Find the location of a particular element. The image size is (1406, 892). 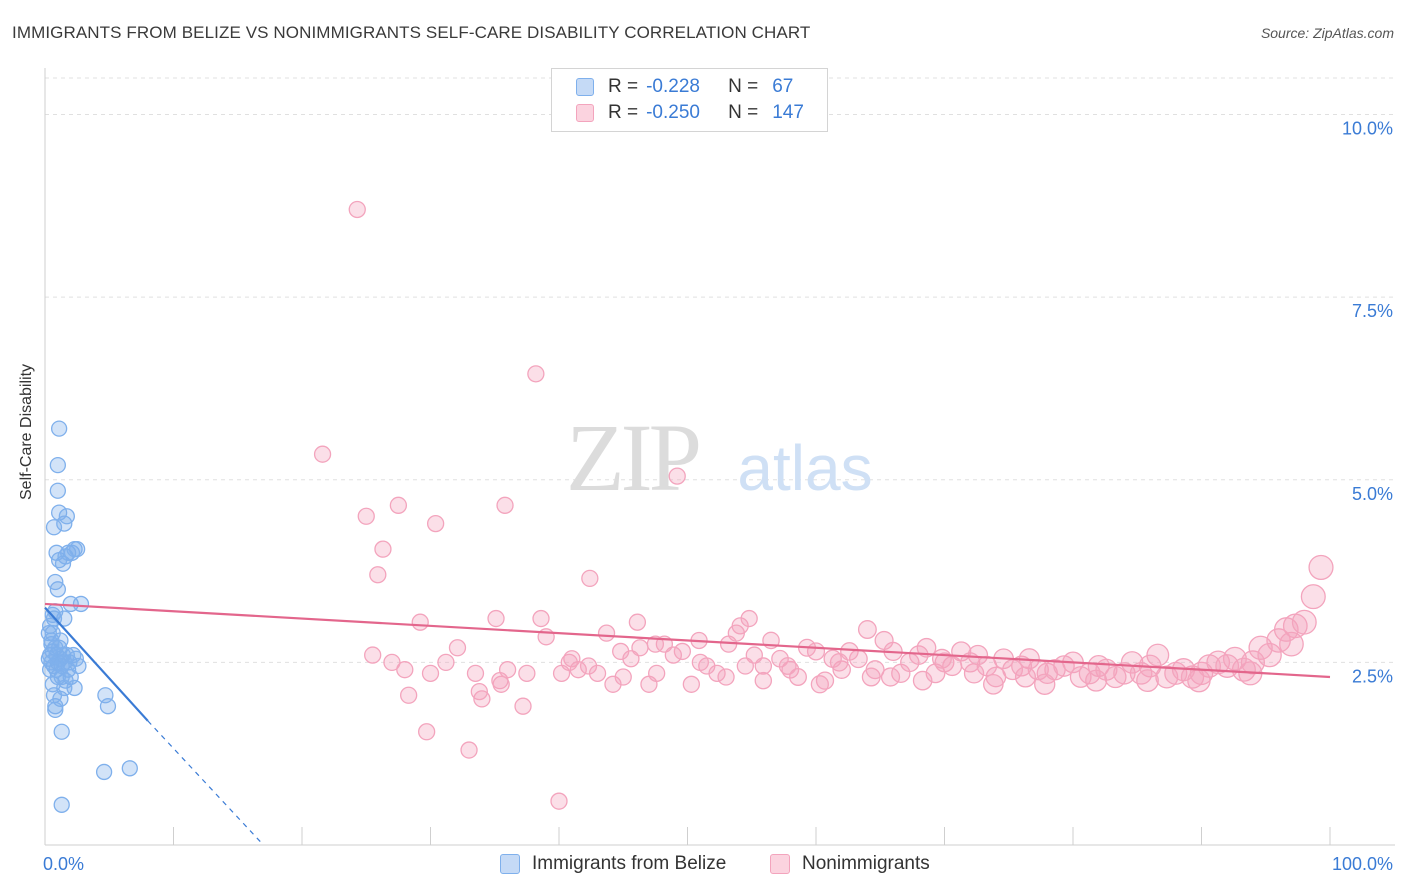

legend-row-belize: R = -0.228 N = 67 is located at coordinates (684, 87).